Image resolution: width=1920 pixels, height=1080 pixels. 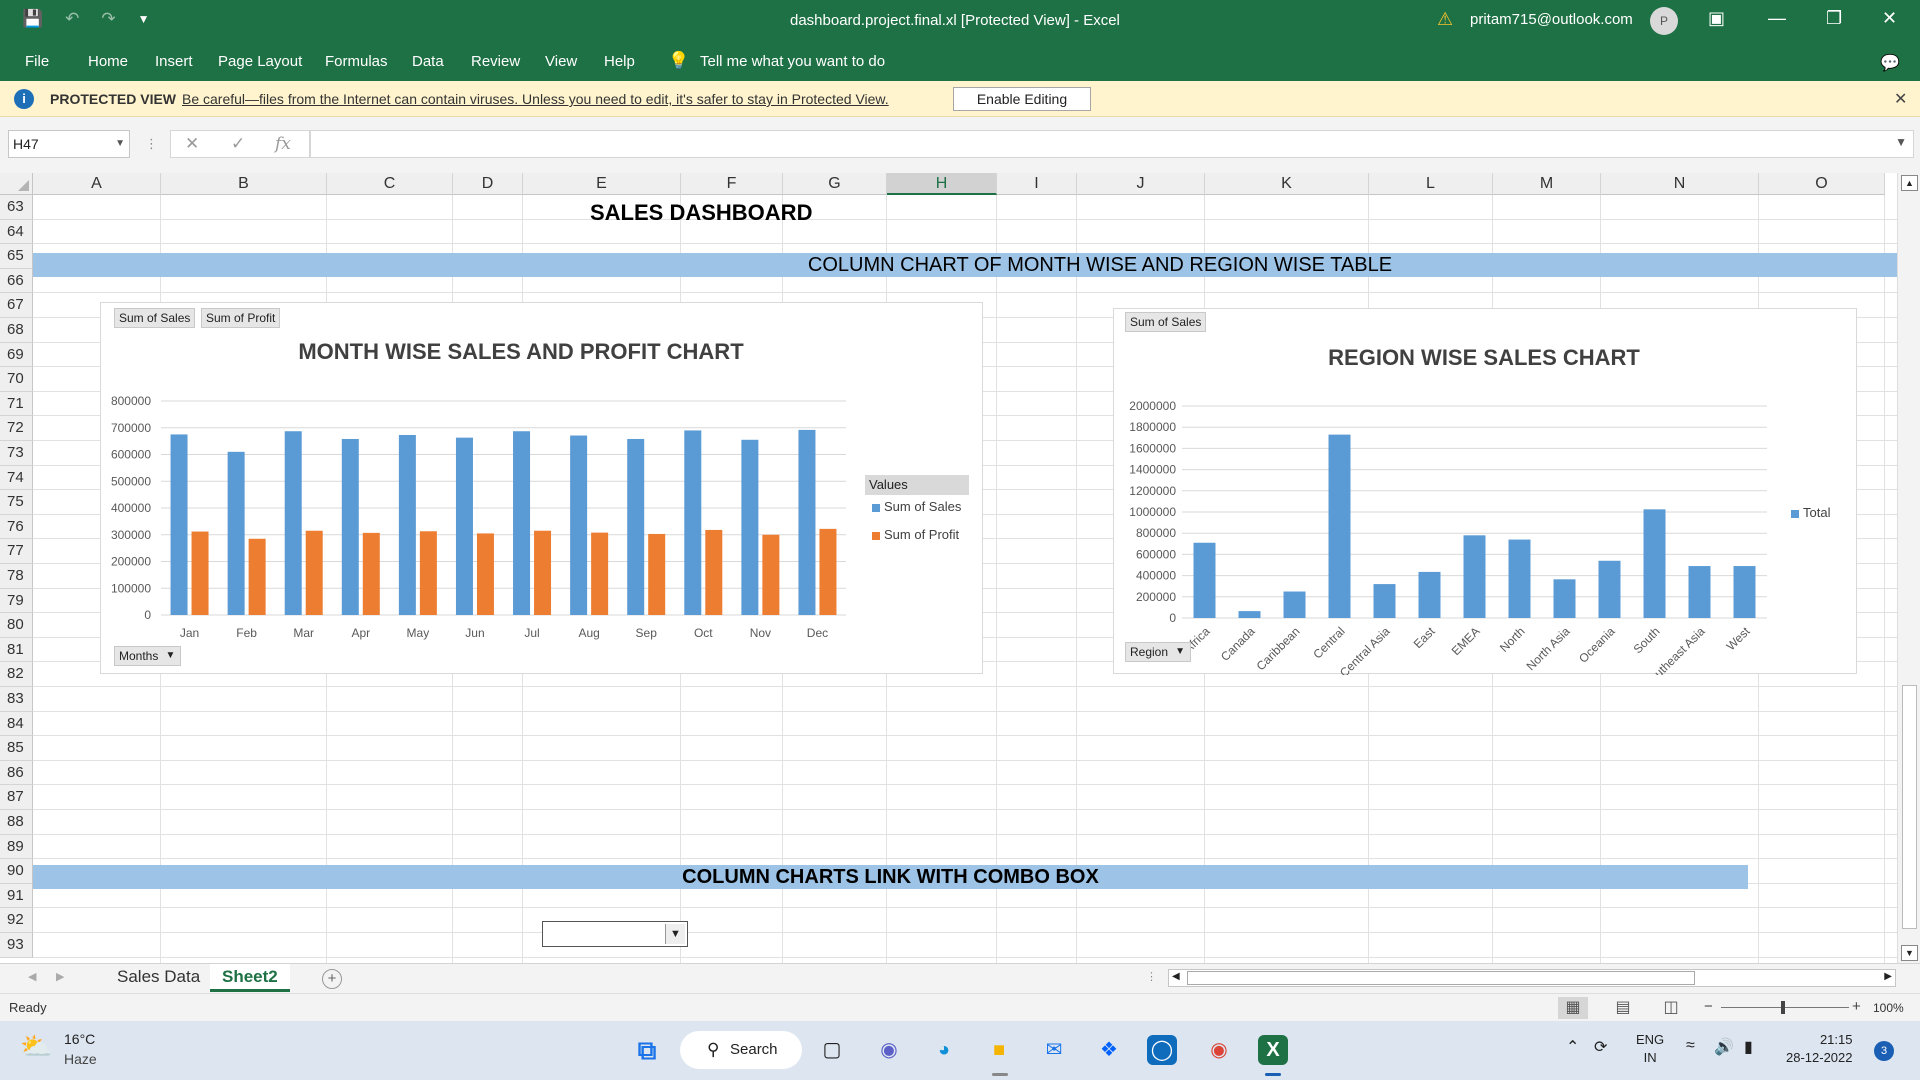 I want to click on column-header-o: O, so click(x=1822, y=184).